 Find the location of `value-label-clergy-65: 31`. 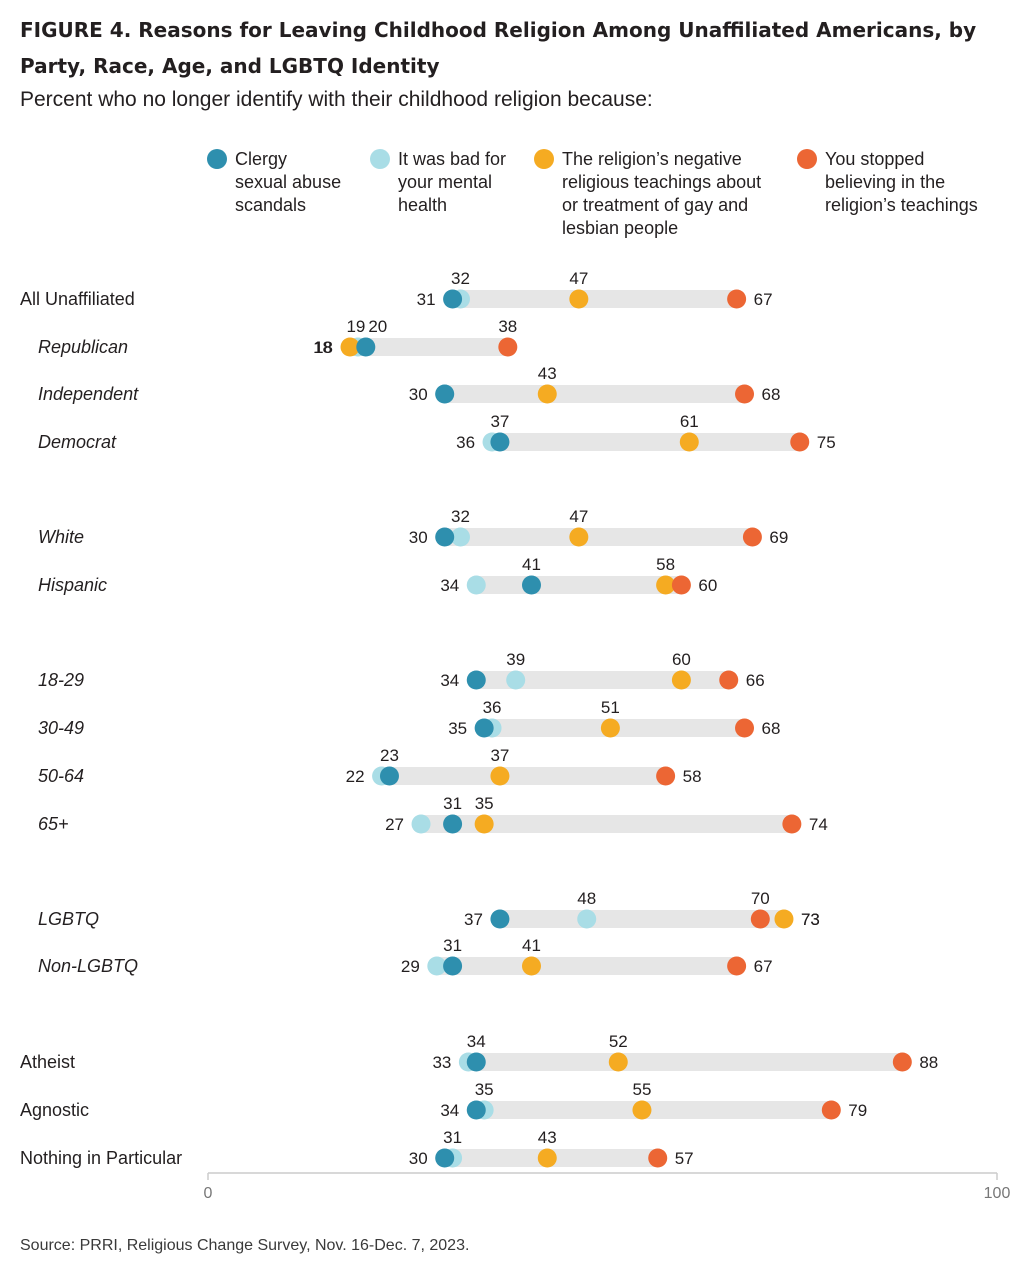

value-label-clergy-65: 31 is located at coordinates (452, 803).